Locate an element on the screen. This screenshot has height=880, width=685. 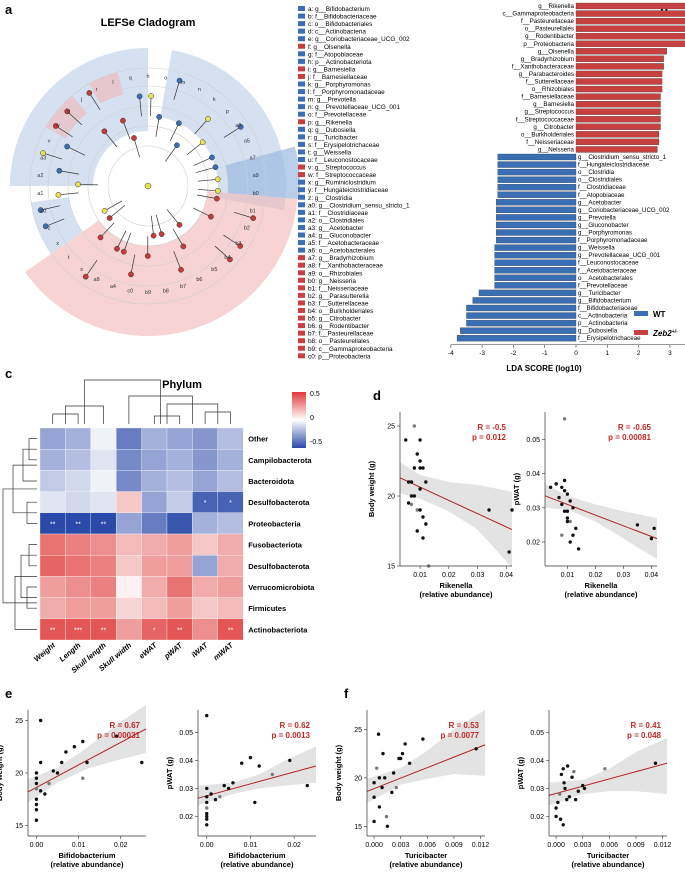
legend-entry: d: c__Actinobacteria is located at coordinates (337, 32).